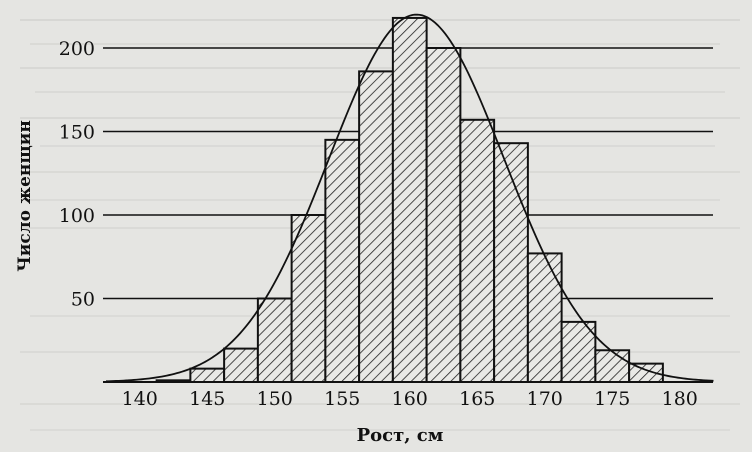  I want to click on y-tick-150: 150, so click(77, 133).